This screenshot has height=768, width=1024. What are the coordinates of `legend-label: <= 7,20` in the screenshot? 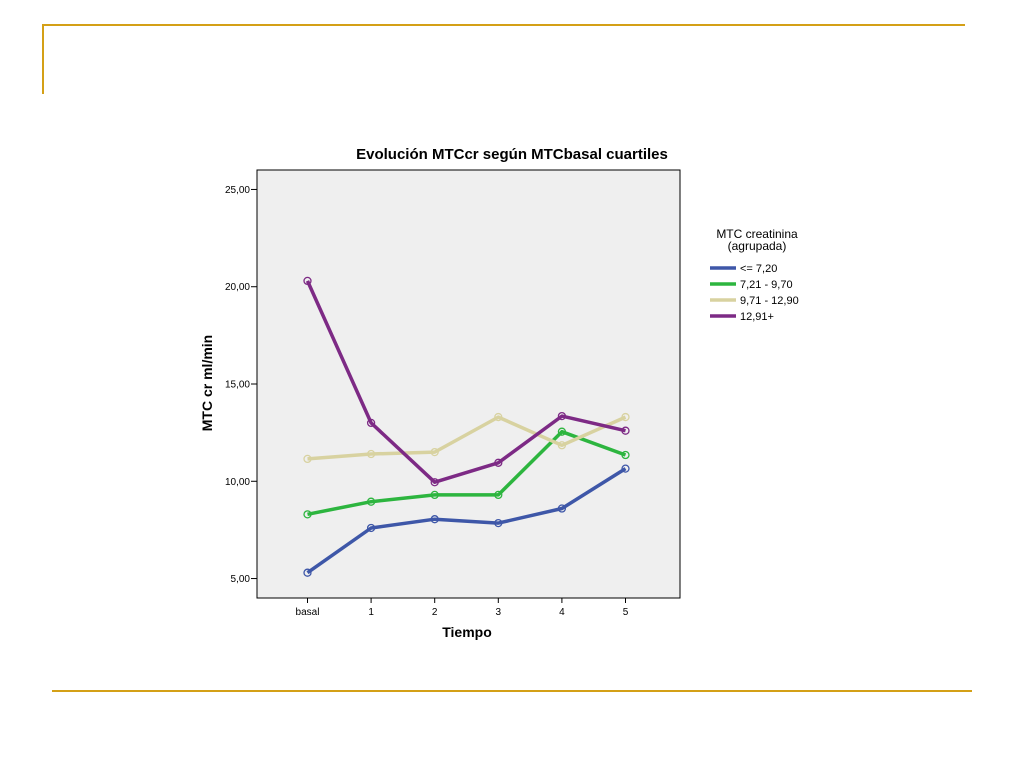 It's located at (758, 269).